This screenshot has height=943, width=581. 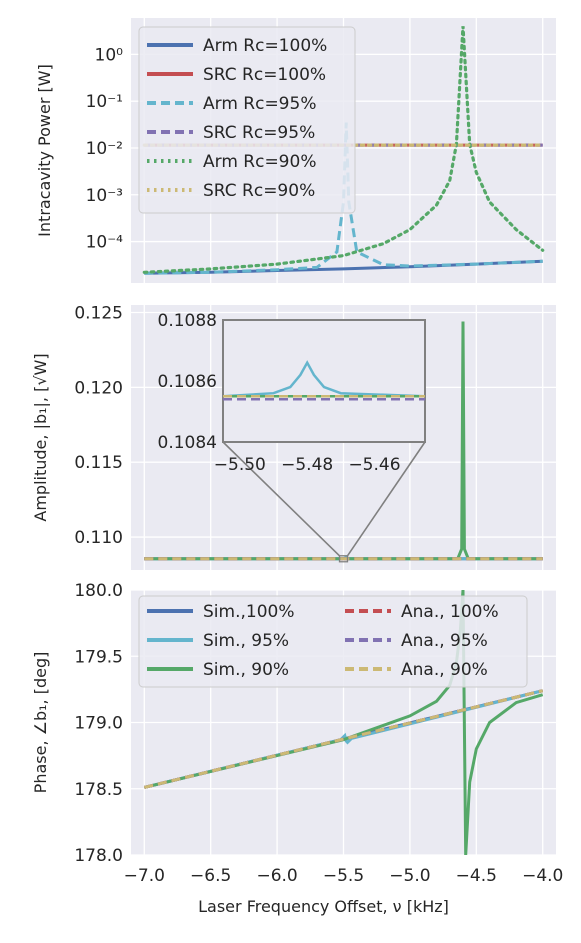 What do you see at coordinates (98, 591) in the screenshot?
I see `y-tick-label: 180.0` at bounding box center [98, 591].